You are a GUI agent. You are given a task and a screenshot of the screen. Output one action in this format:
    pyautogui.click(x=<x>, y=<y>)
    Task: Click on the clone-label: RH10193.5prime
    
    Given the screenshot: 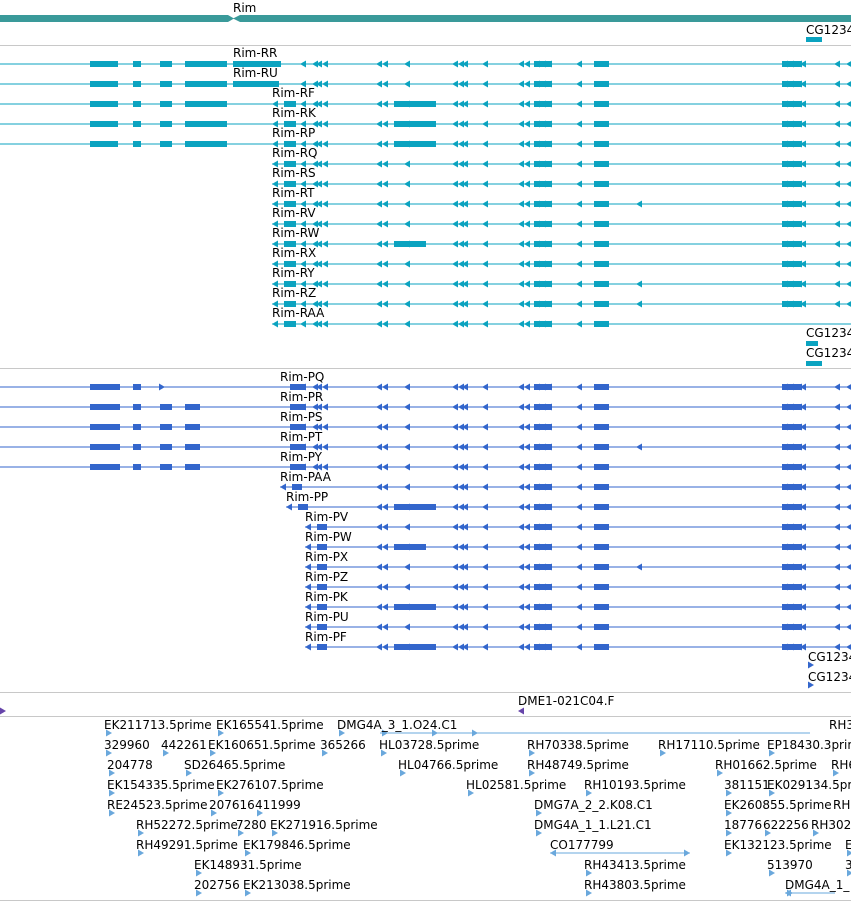 What is the action you would take?
    pyautogui.click(x=635, y=785)
    